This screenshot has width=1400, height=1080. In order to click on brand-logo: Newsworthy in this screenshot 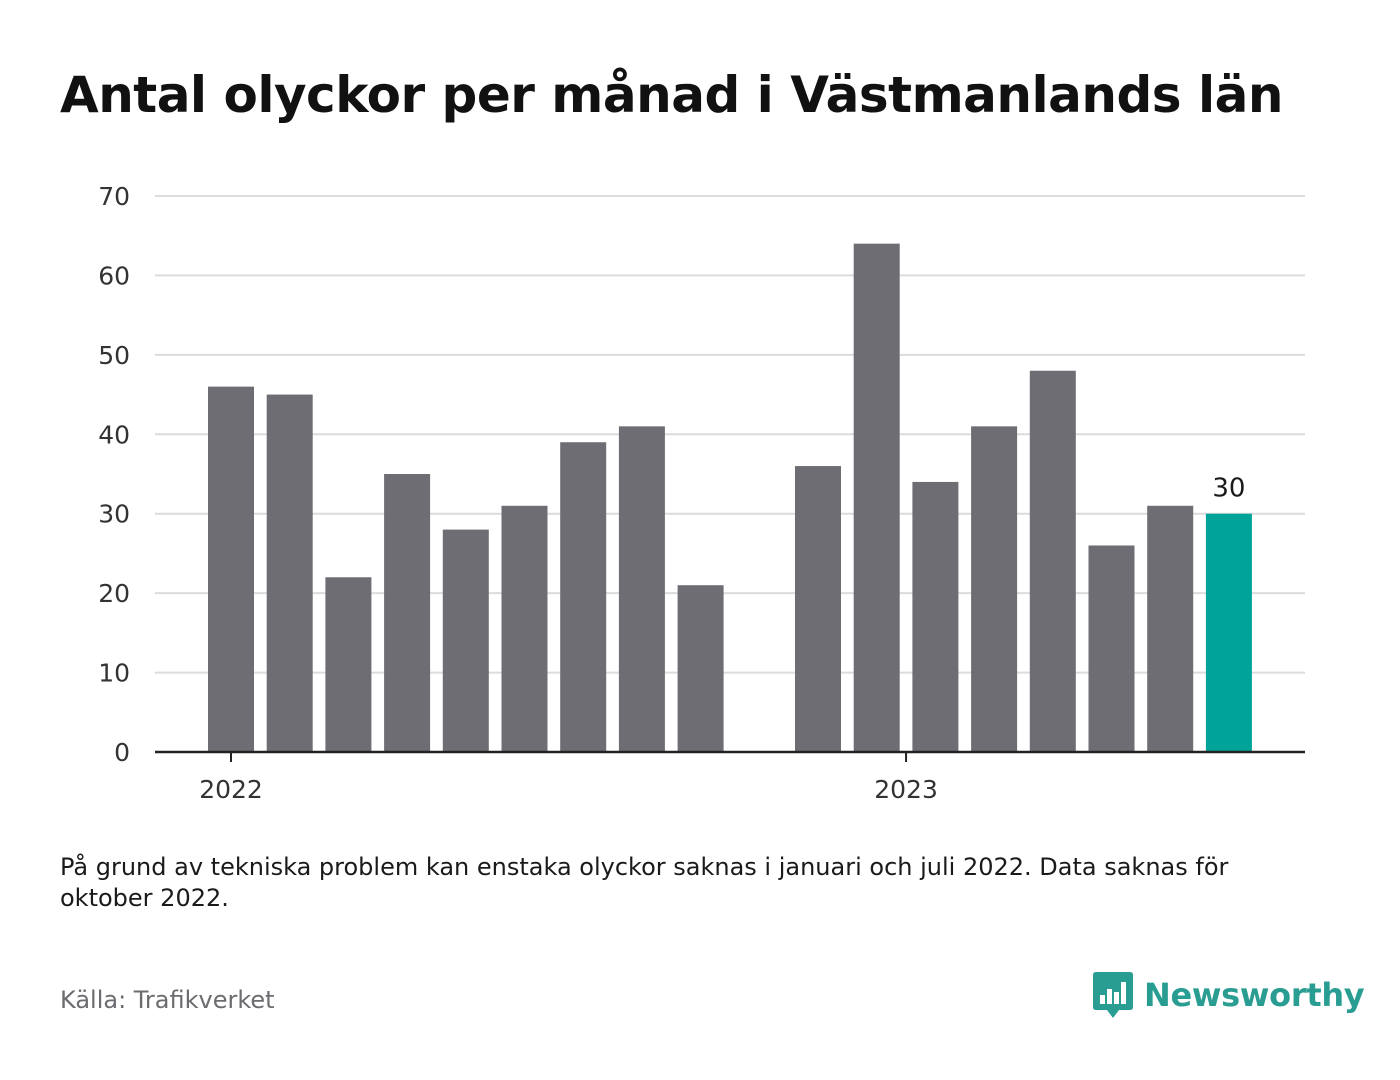, I will do `click(1228, 995)`.